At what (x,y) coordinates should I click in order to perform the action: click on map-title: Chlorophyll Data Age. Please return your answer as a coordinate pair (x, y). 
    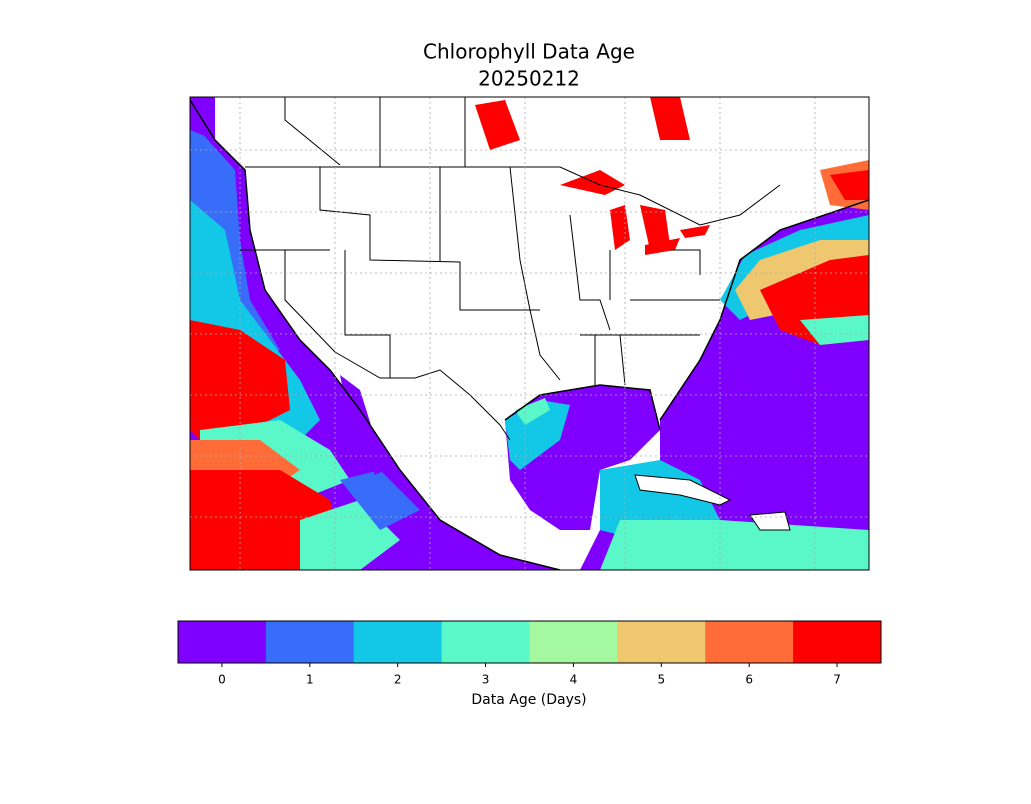
    Looking at the image, I should click on (529, 52).